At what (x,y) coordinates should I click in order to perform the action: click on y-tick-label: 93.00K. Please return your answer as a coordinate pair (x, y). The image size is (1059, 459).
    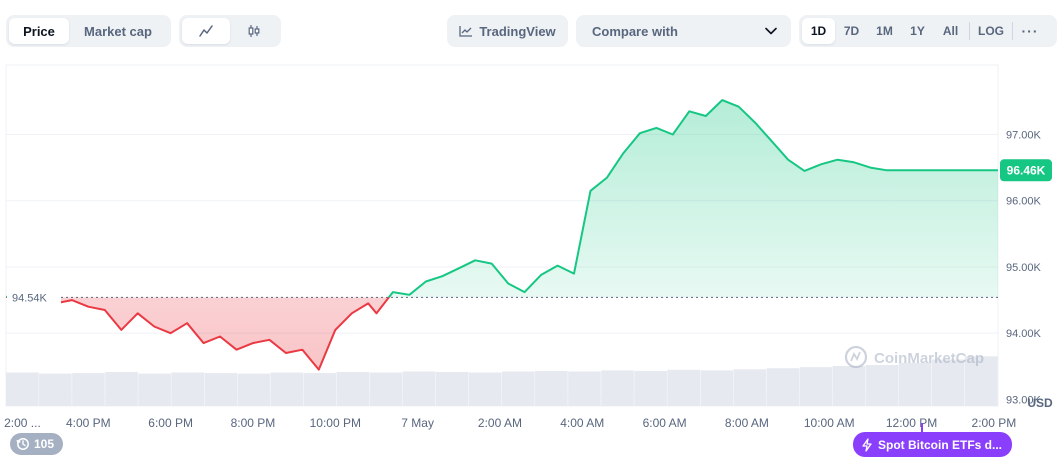
    Looking at the image, I should click on (1024, 400).